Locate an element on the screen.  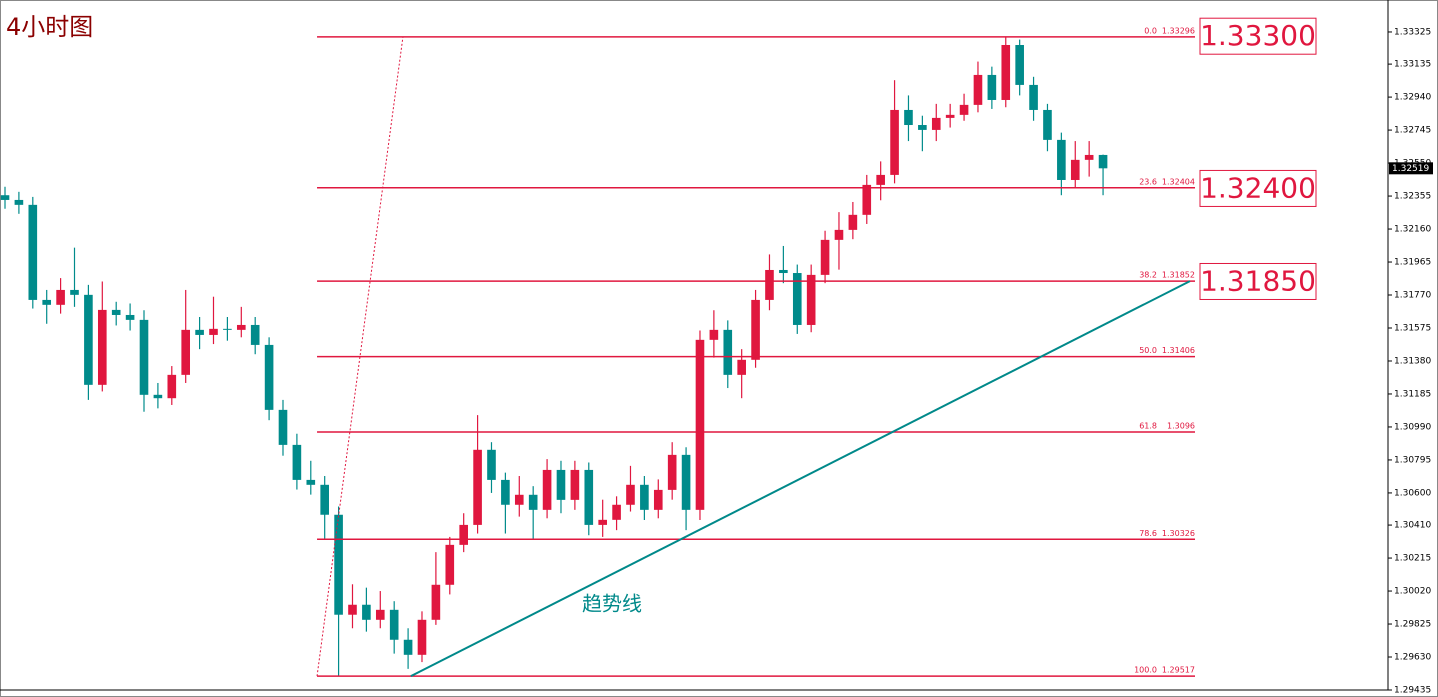
fib-level: 61.8 is located at coordinates (1148, 426).